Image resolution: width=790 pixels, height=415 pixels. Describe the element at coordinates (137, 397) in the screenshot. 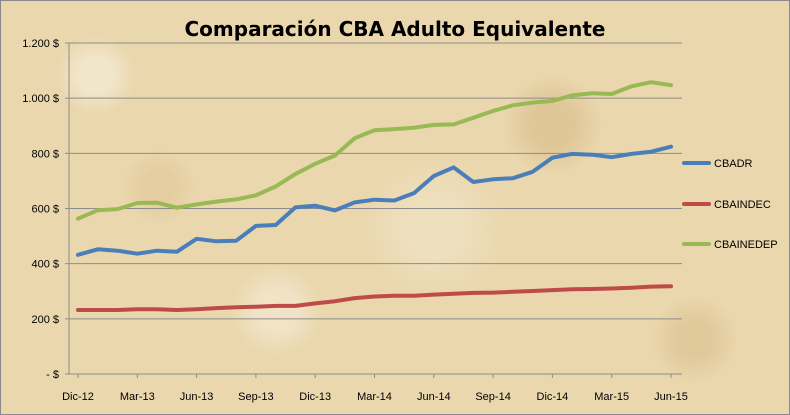

I see `x-tick-label: Mar-13` at that location.